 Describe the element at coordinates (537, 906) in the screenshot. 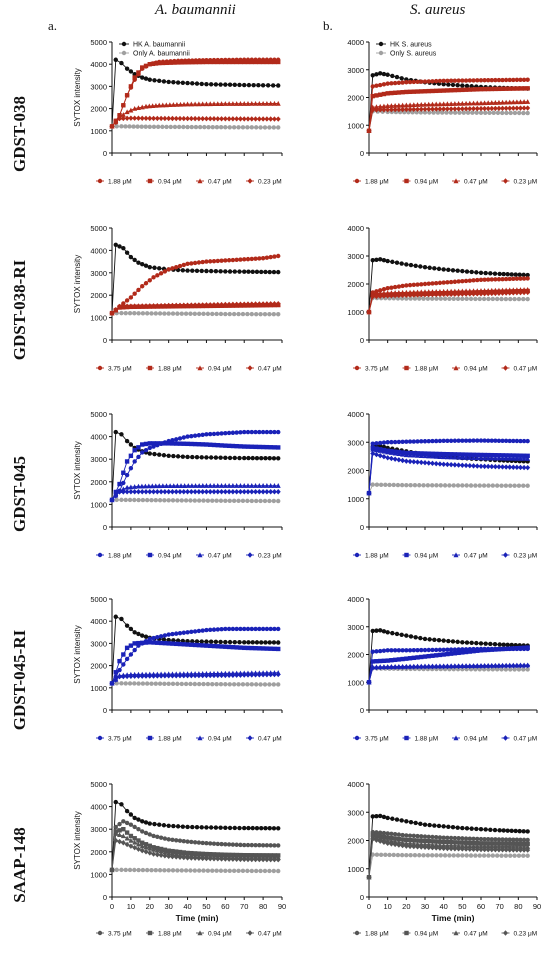

I see `x-tick-label: 90` at that location.